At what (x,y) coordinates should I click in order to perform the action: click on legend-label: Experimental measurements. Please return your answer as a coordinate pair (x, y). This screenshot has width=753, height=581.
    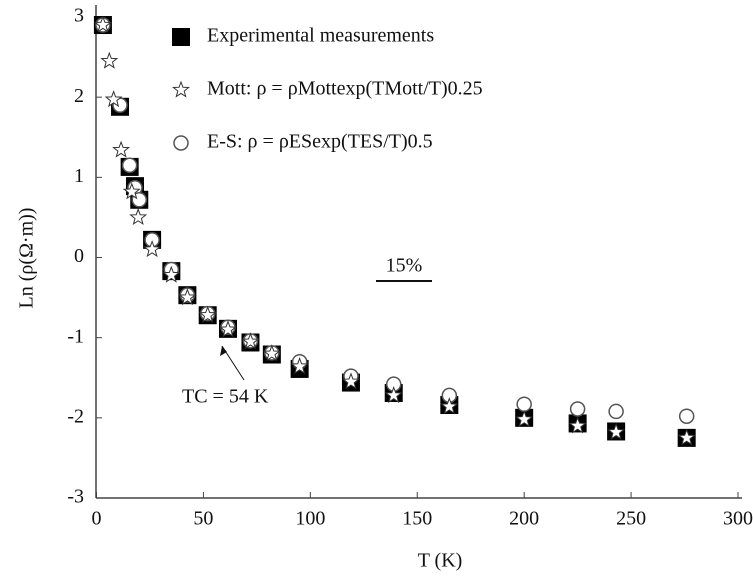
    Looking at the image, I should click on (320, 36).